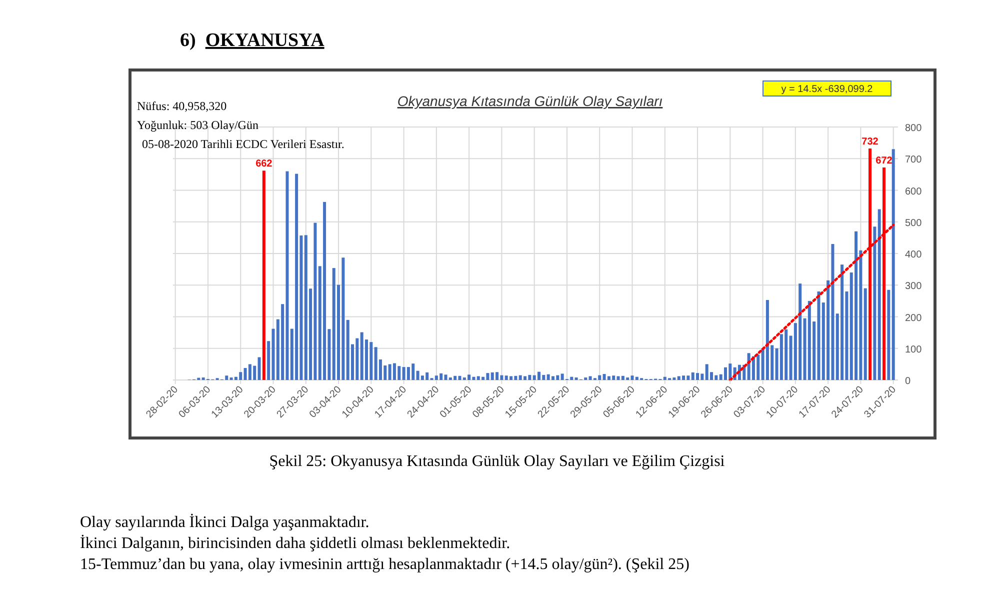 Image resolution: width=1000 pixels, height=600 pixels. I want to click on y-tick-label: 0, so click(908, 381).